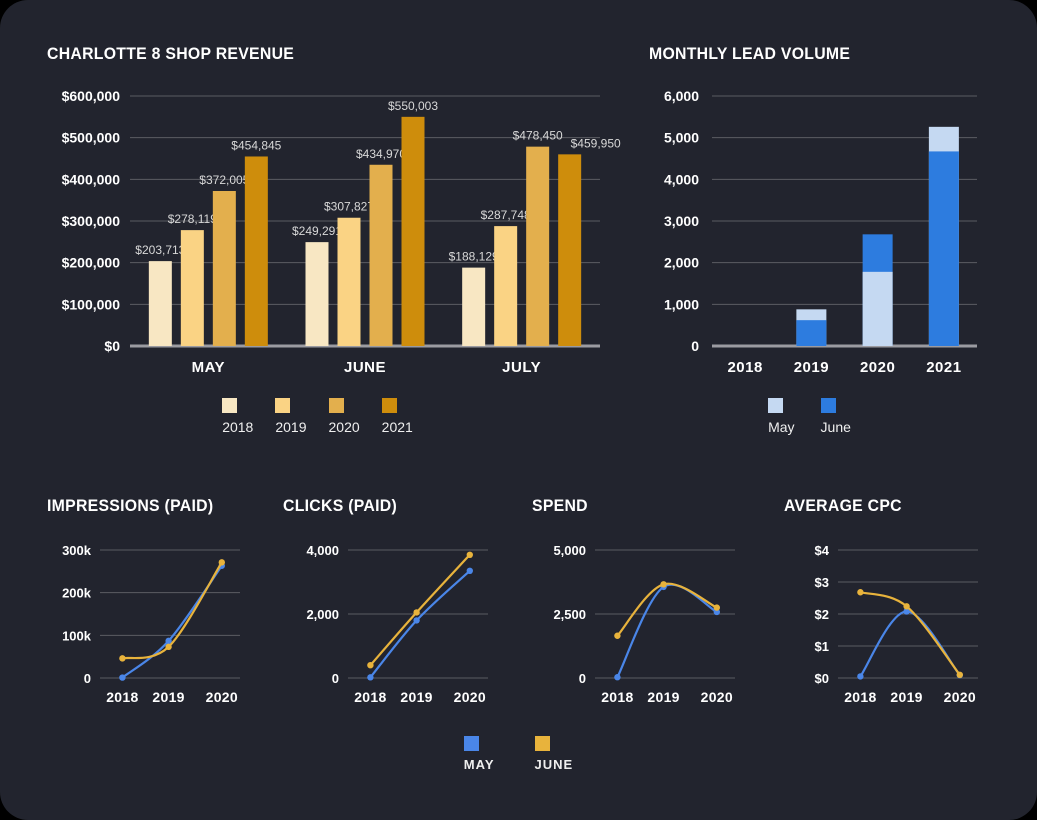 The height and width of the screenshot is (820, 1037). Describe the element at coordinates (224, 268) in the screenshot. I see `bar-2020-may` at that location.